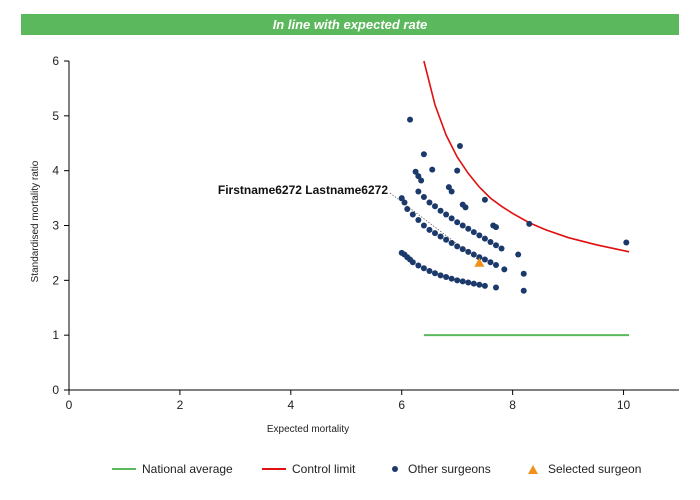 The width and height of the screenshot is (700, 500). Describe the element at coordinates (180, 405) in the screenshot. I see `x-tick-label: 2` at that location.